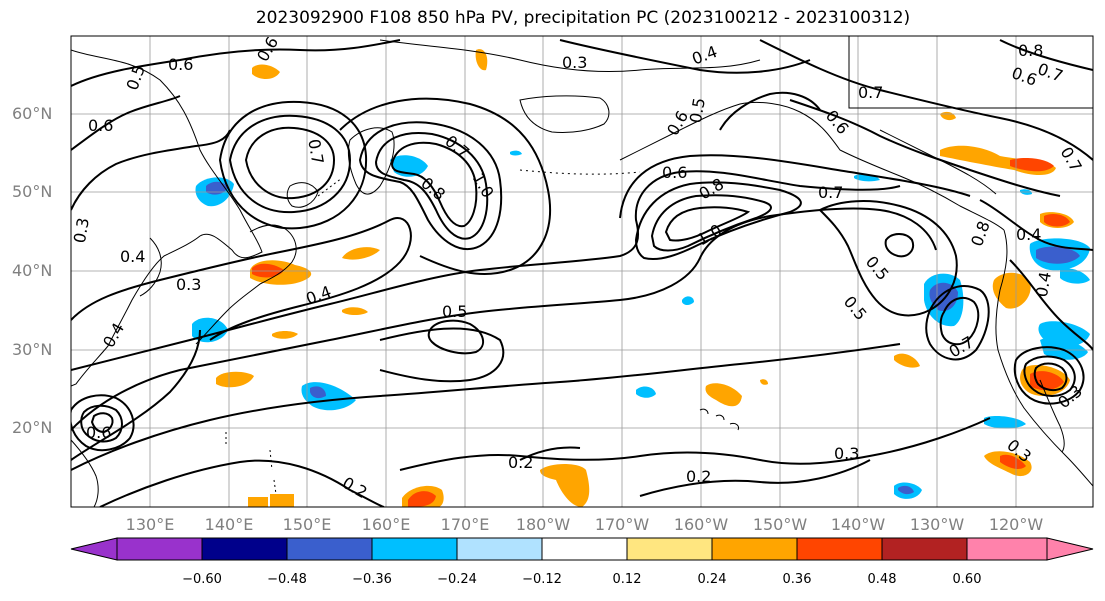 This screenshot has height=601, width=1105. What do you see at coordinates (32, 270) in the screenshot?
I see `lat-label: 40°N` at bounding box center [32, 270].